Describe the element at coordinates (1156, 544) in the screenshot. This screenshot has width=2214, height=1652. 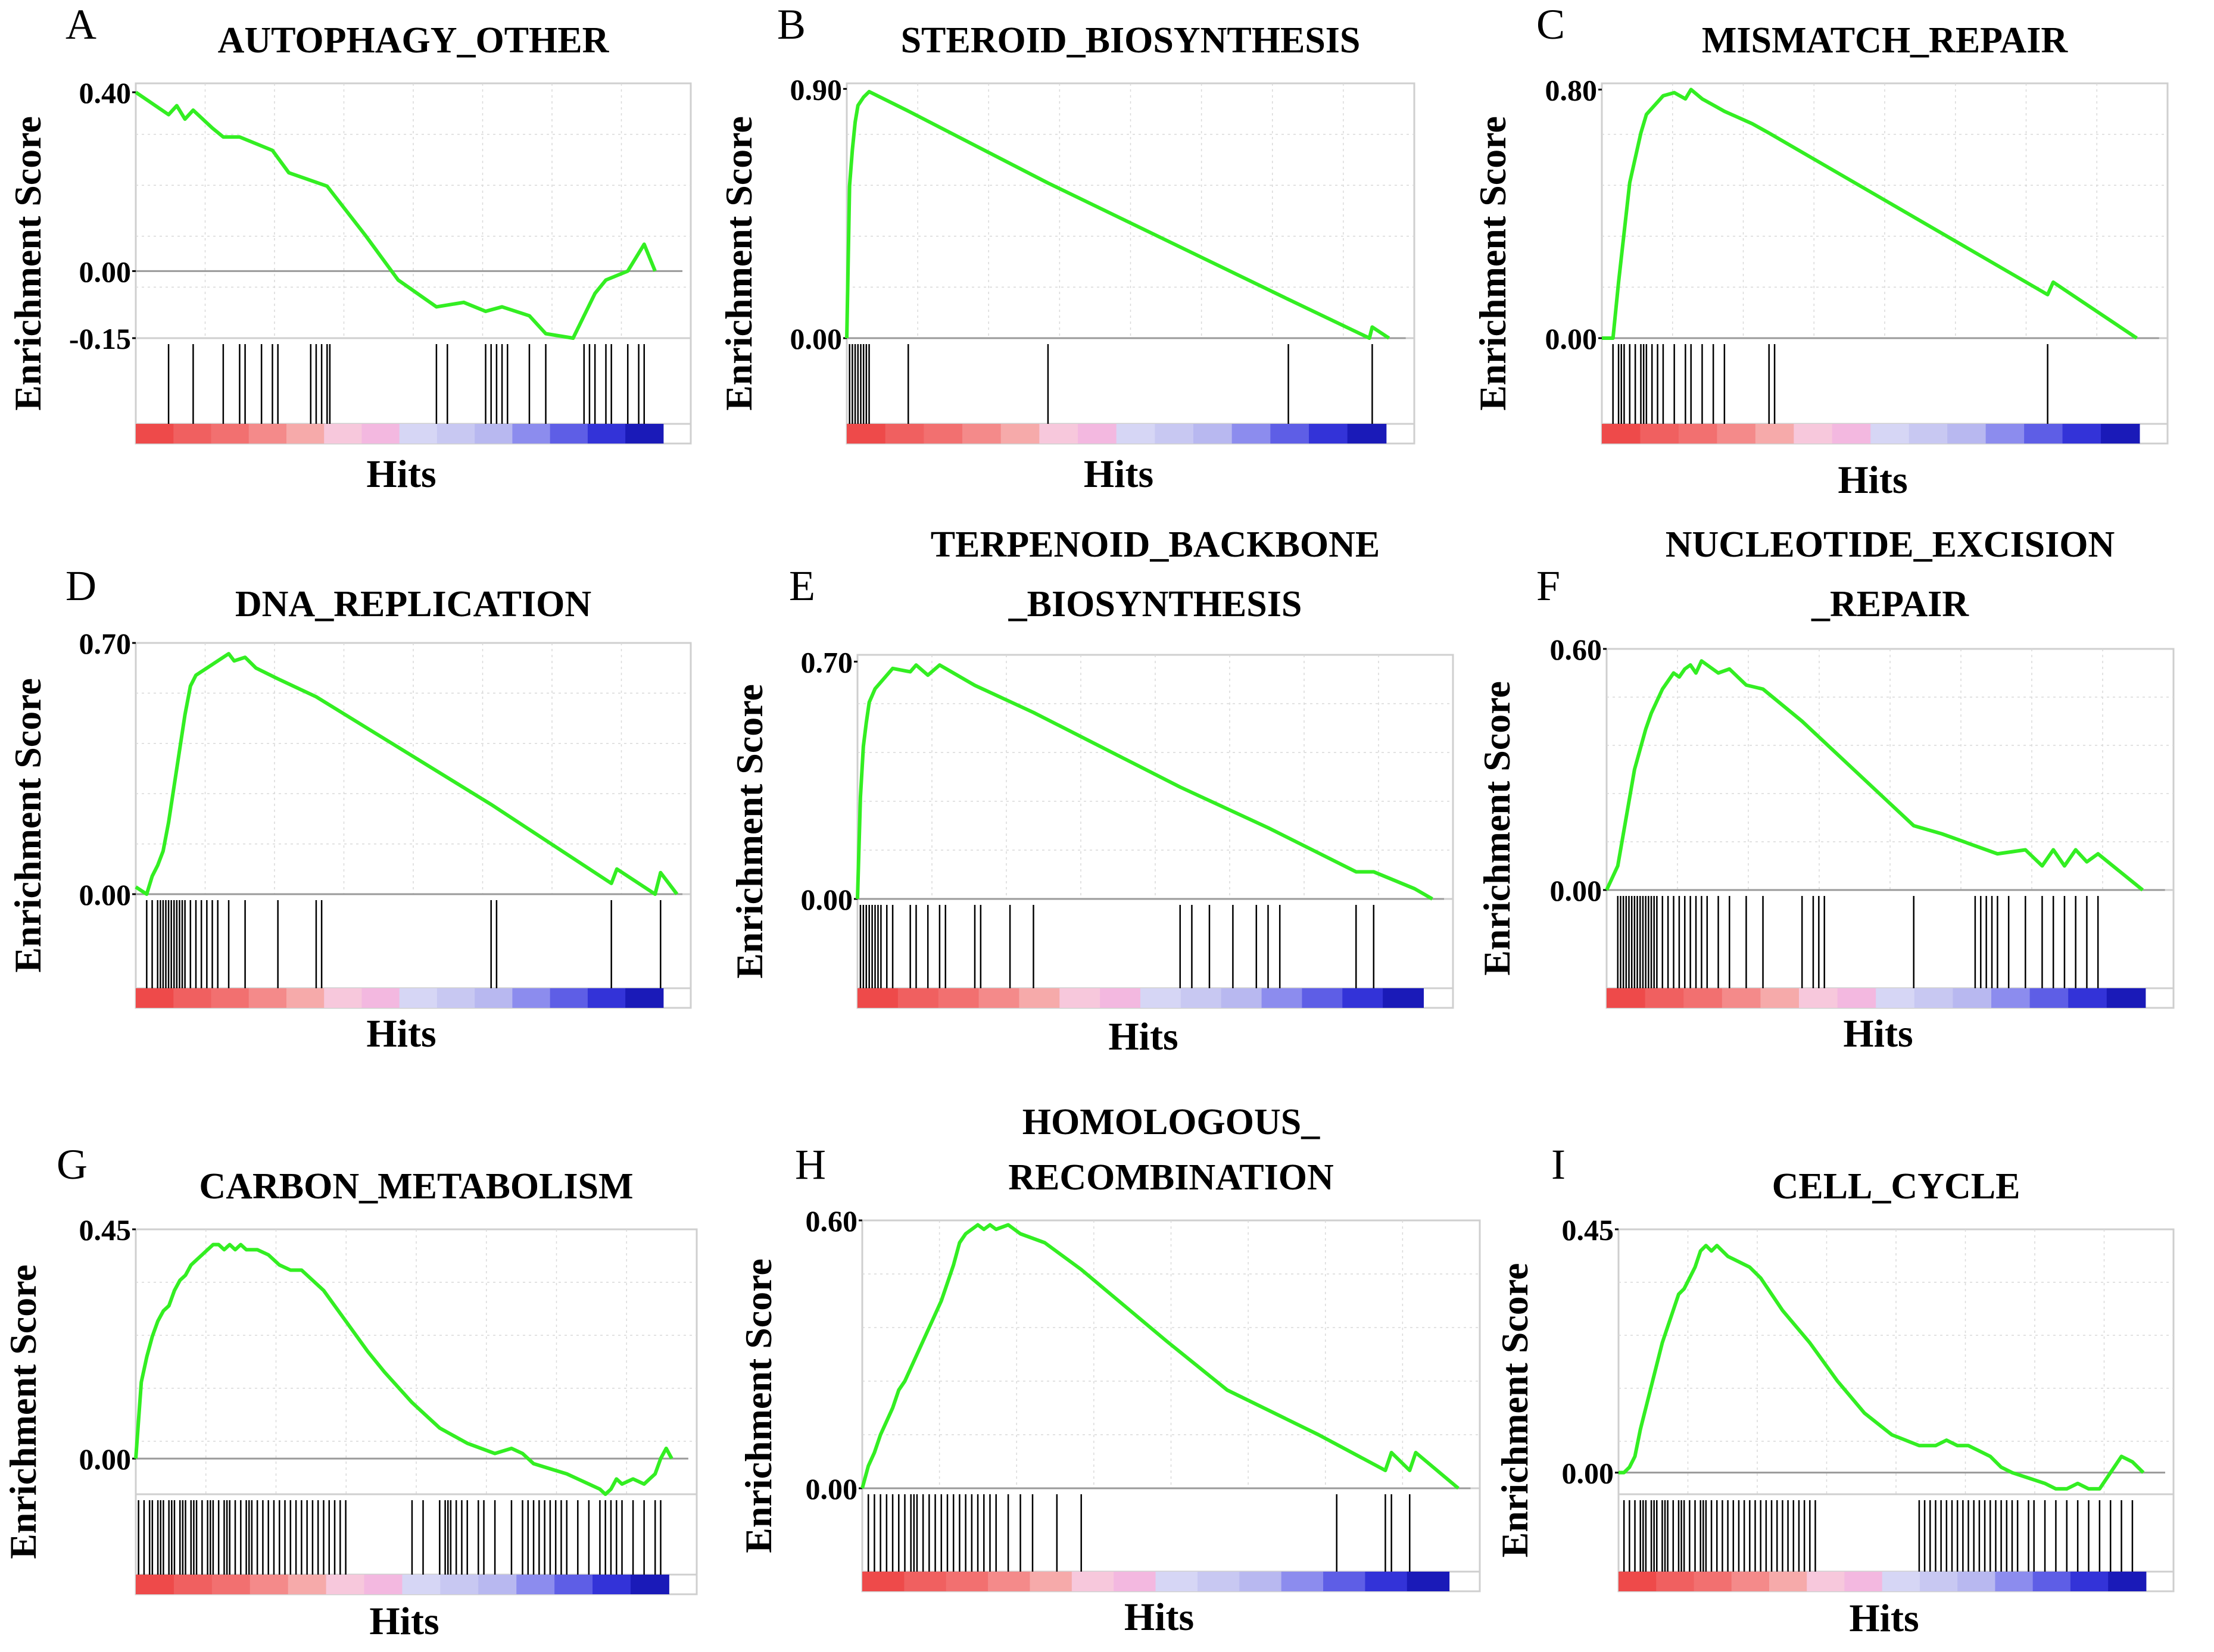
I see `chart-title: TERPENOID_BACKBONE` at that location.